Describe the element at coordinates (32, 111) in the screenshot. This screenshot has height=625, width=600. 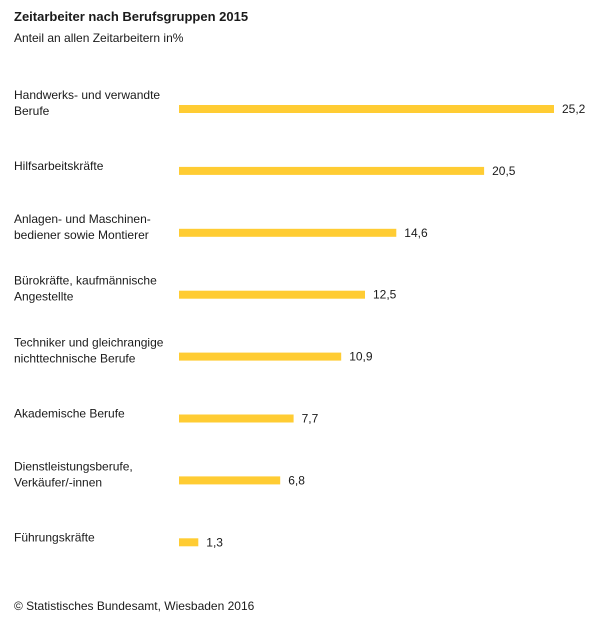
I see `category-label: Berufe` at that location.